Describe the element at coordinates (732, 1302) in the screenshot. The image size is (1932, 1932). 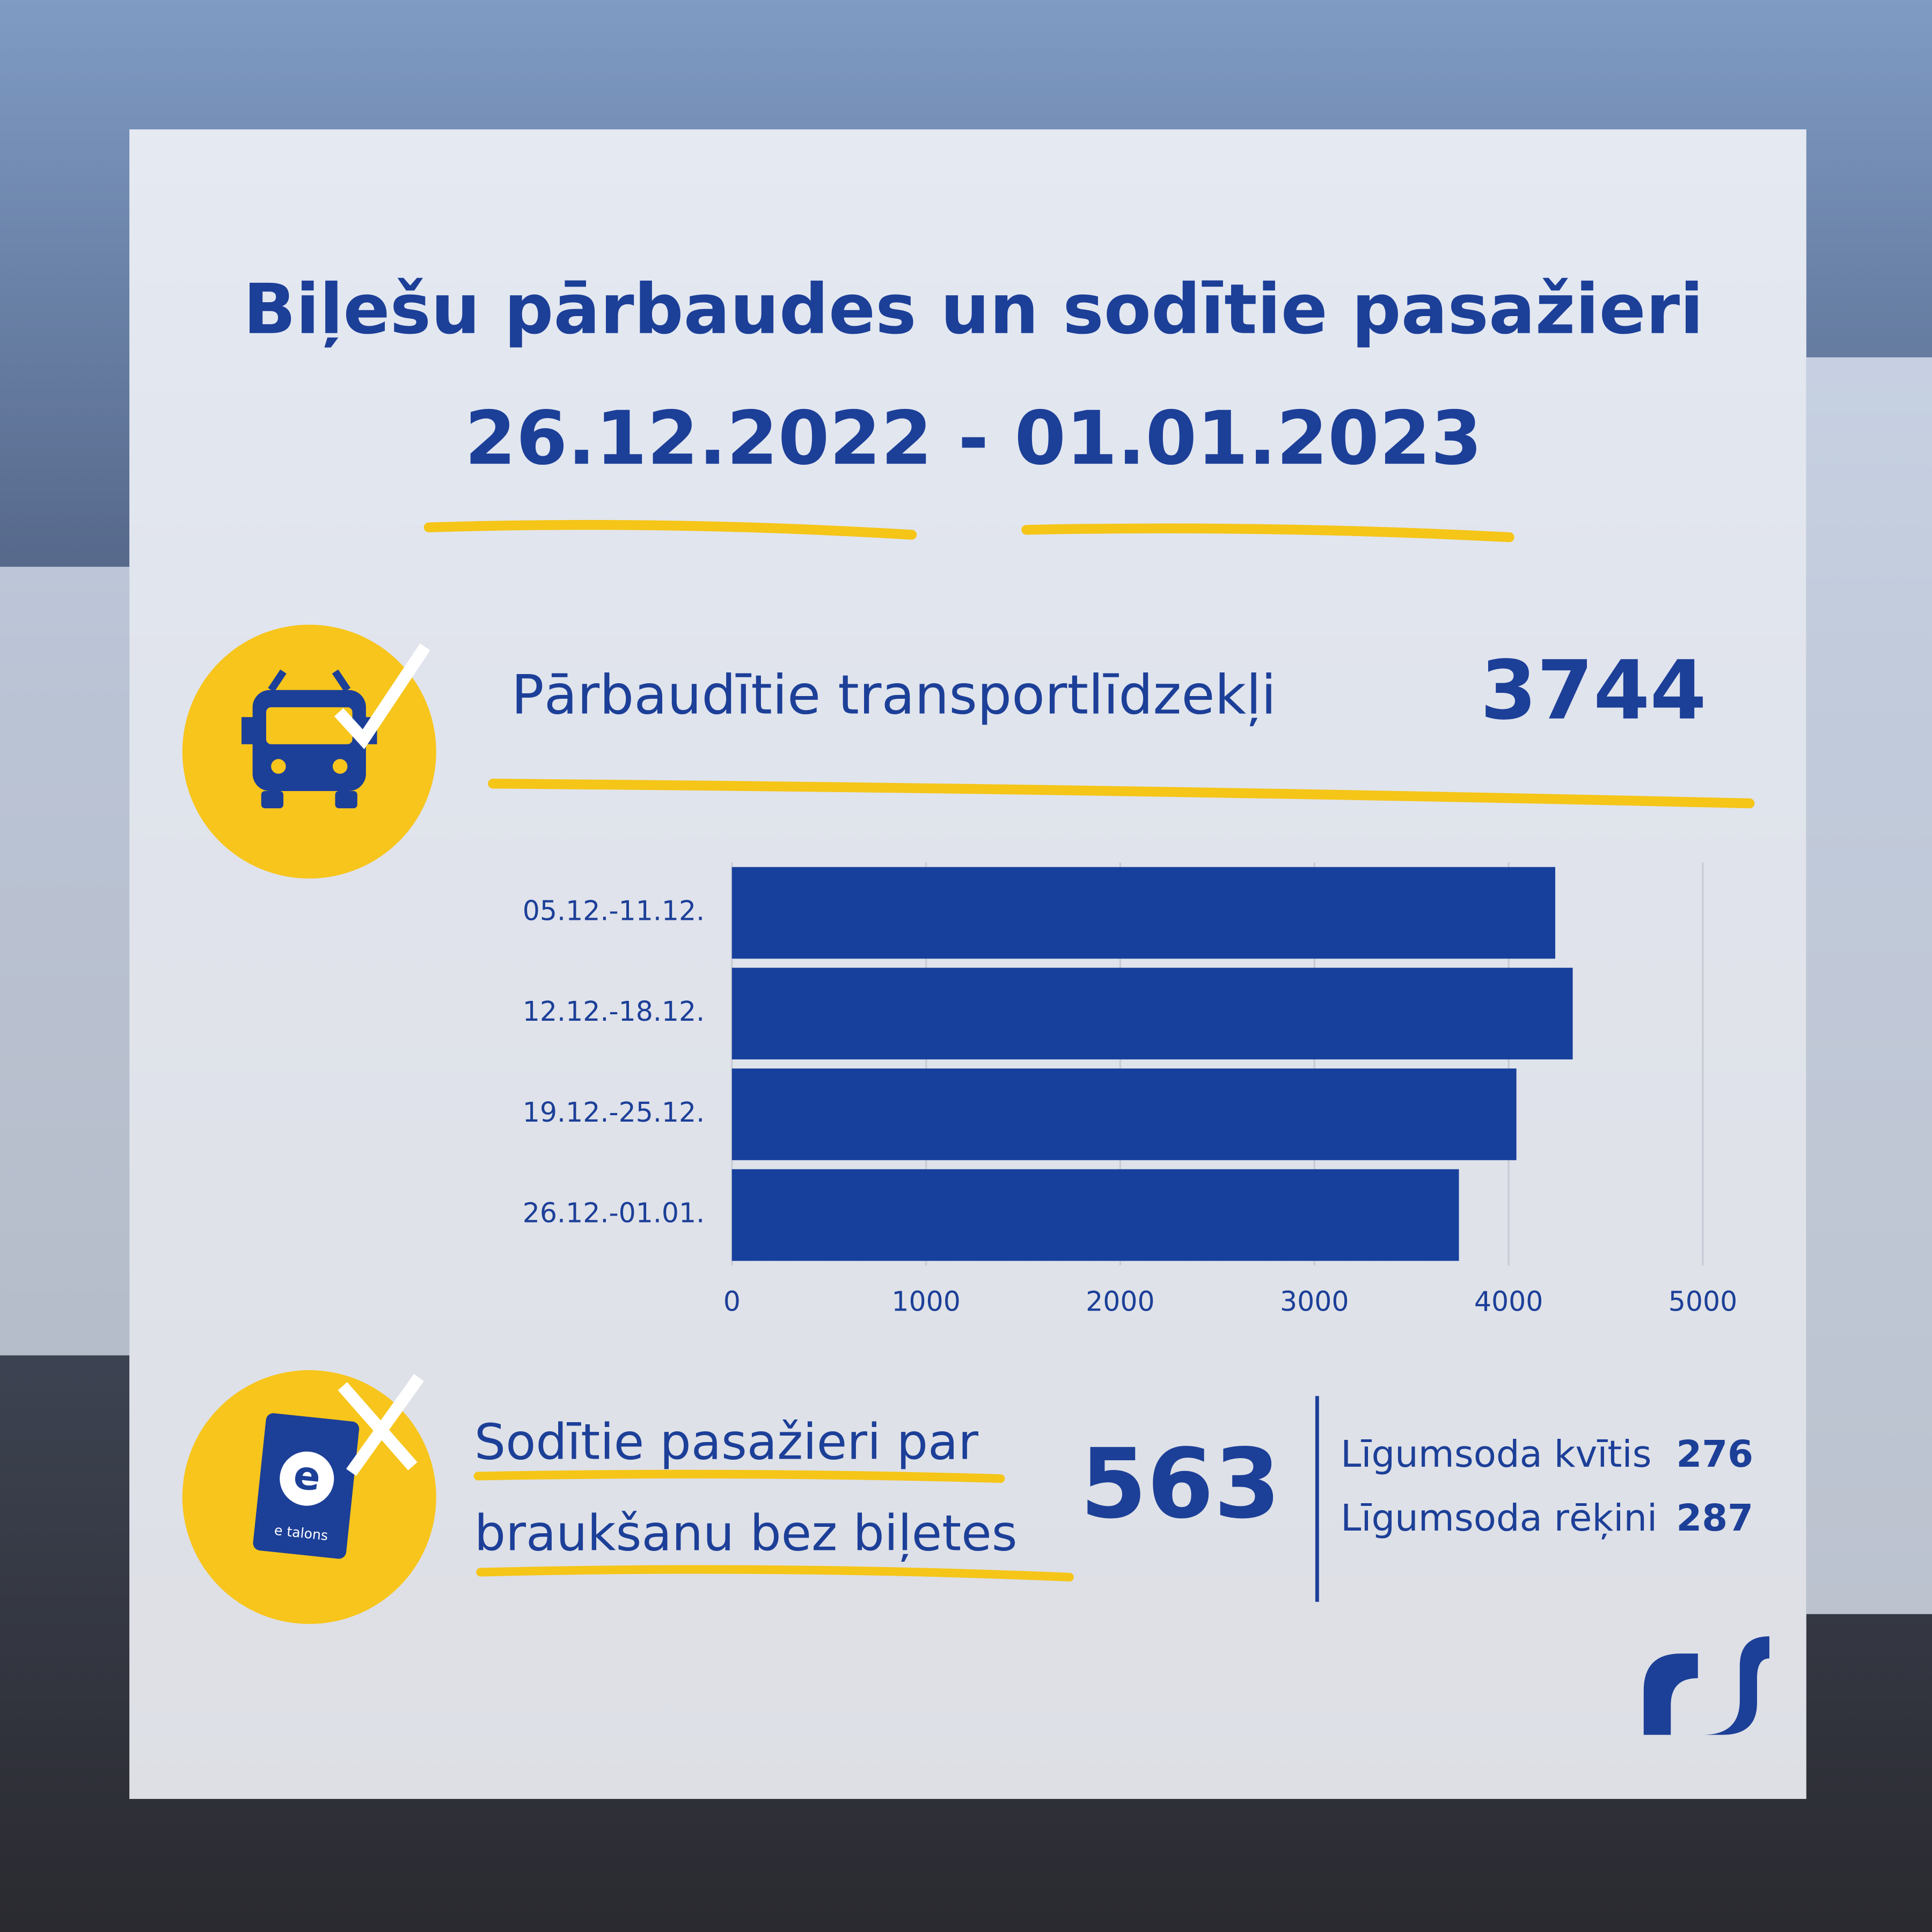
I see `x-tick-label: 0` at that location.